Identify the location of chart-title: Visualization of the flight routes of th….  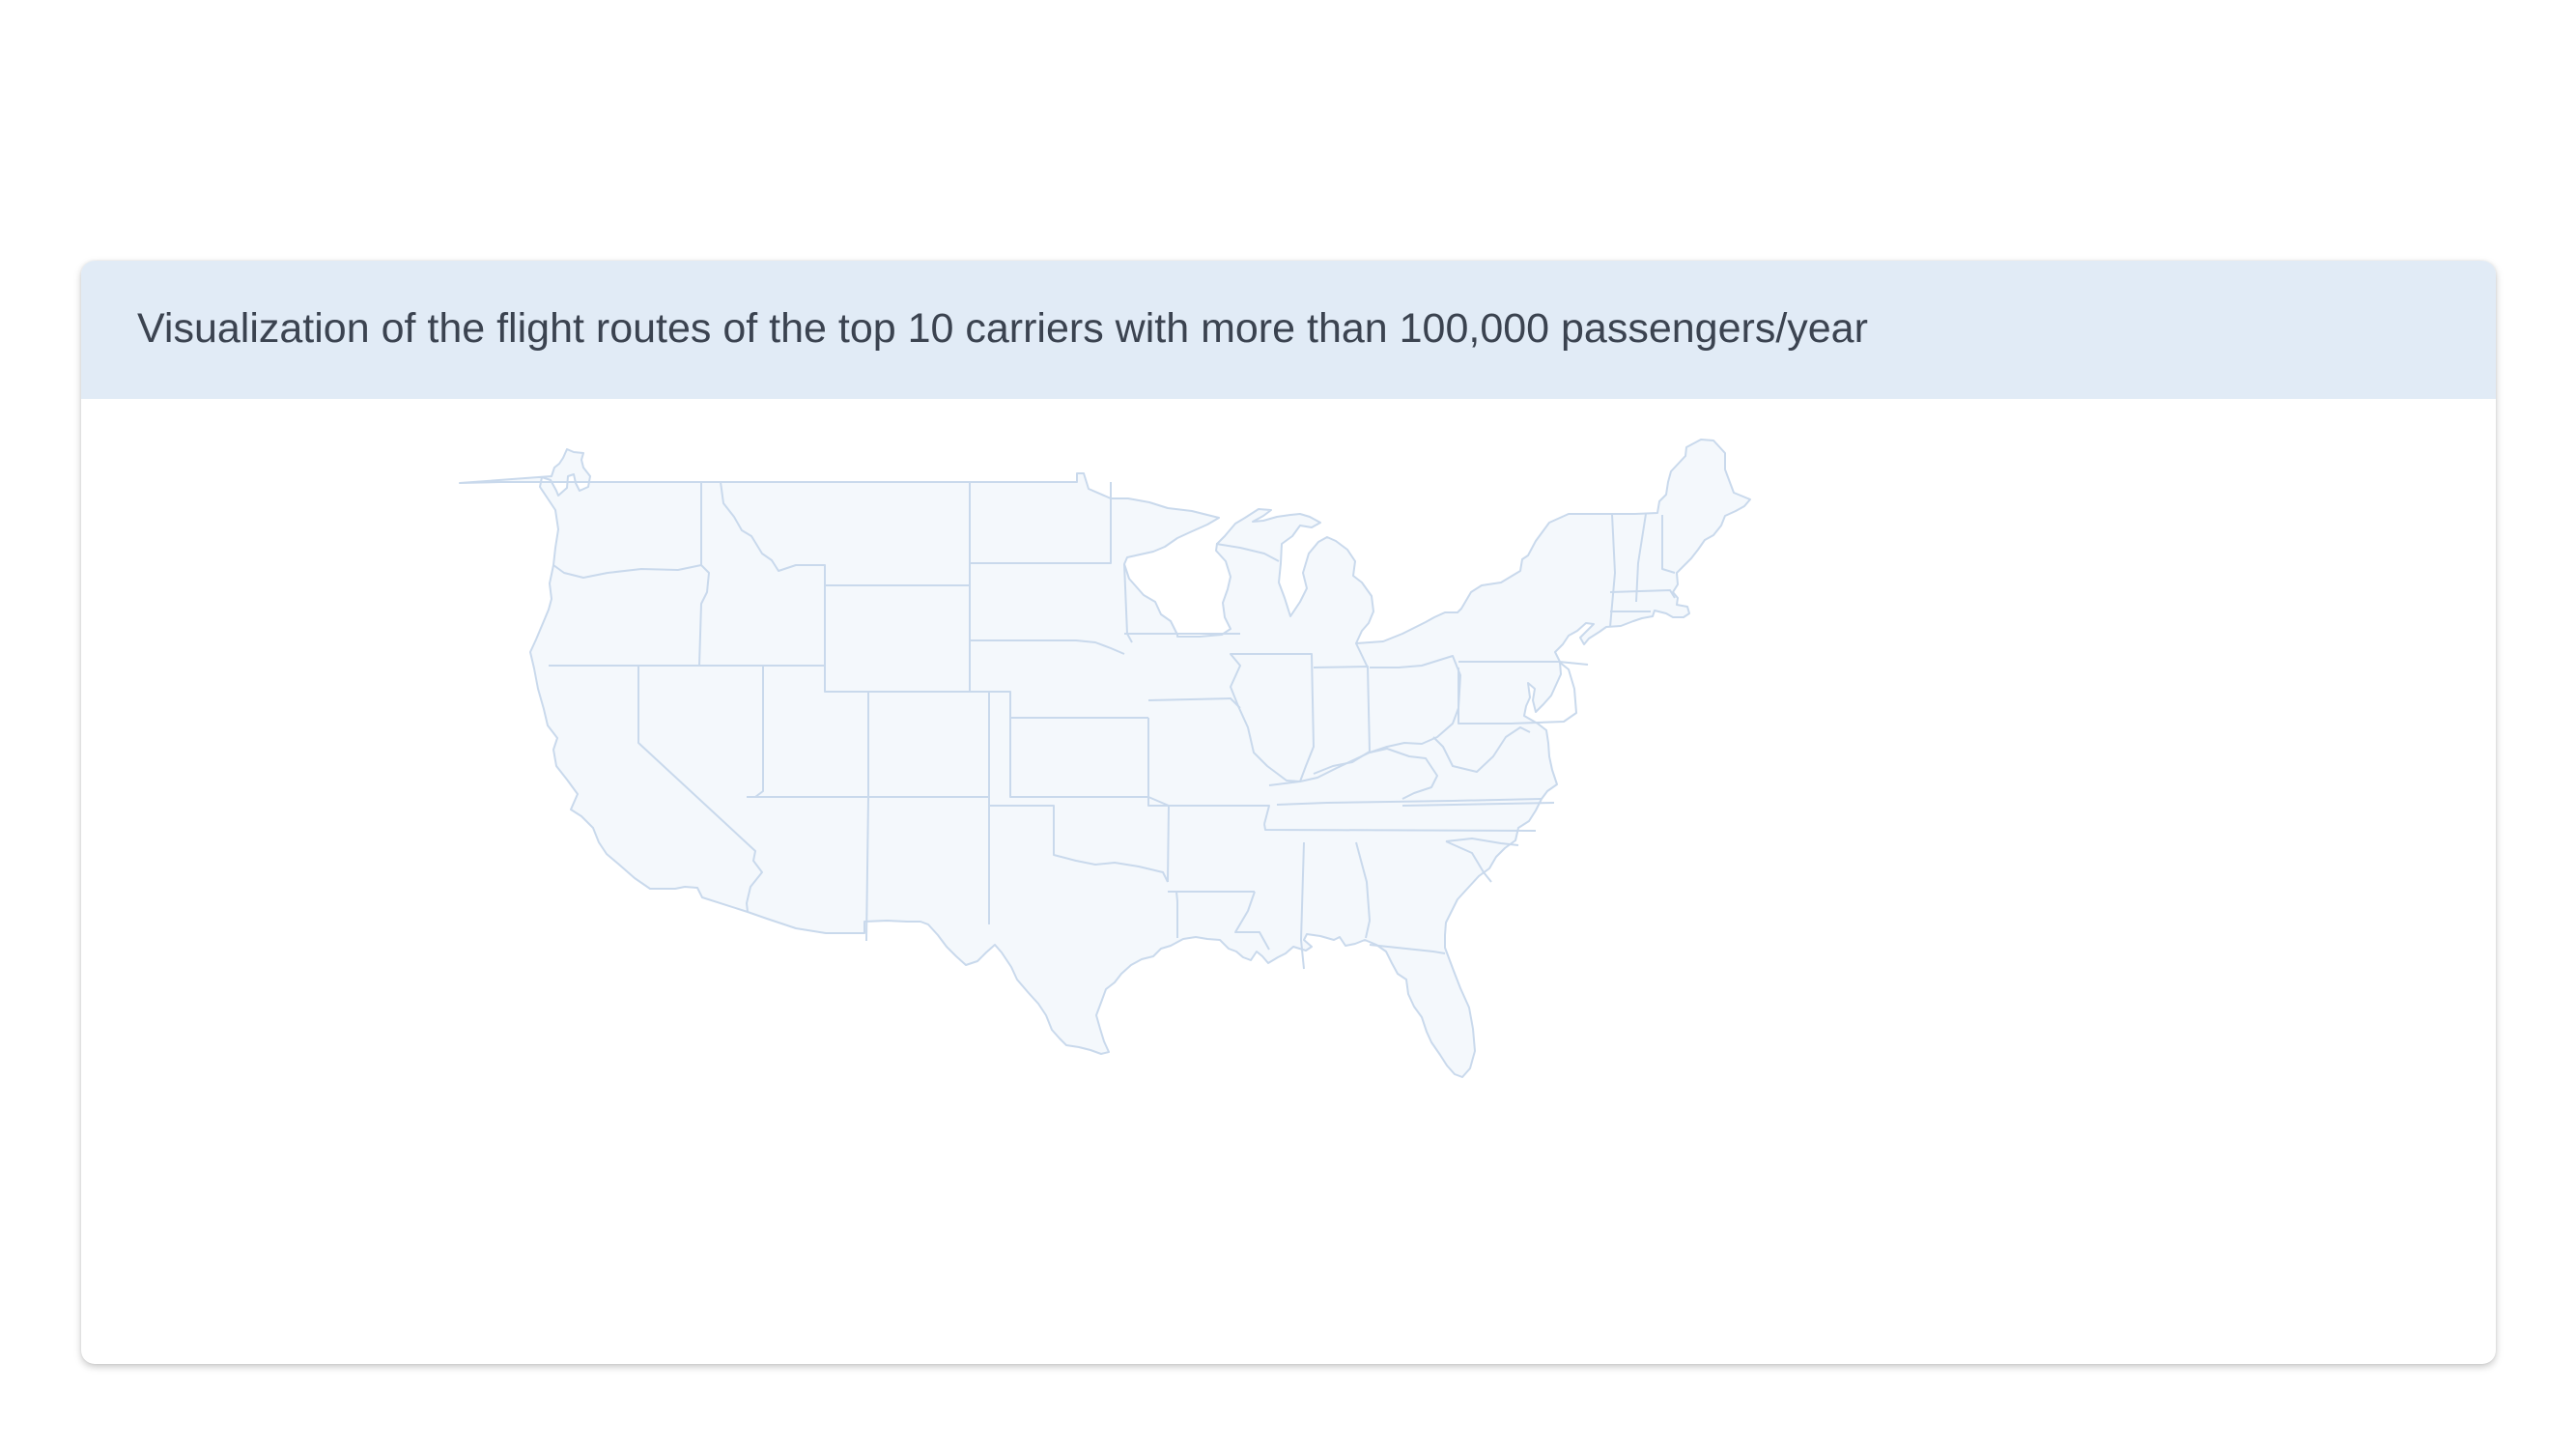
(1002, 328).